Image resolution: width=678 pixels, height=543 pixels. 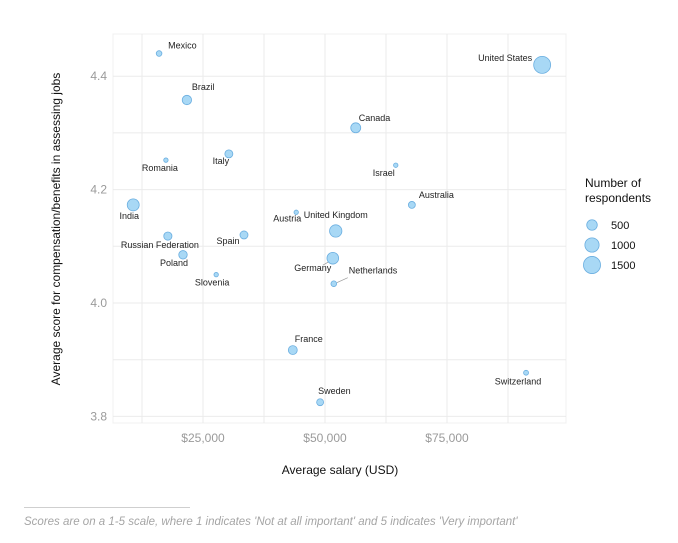 What do you see at coordinates (356, 128) in the screenshot?
I see `point-canada` at bounding box center [356, 128].